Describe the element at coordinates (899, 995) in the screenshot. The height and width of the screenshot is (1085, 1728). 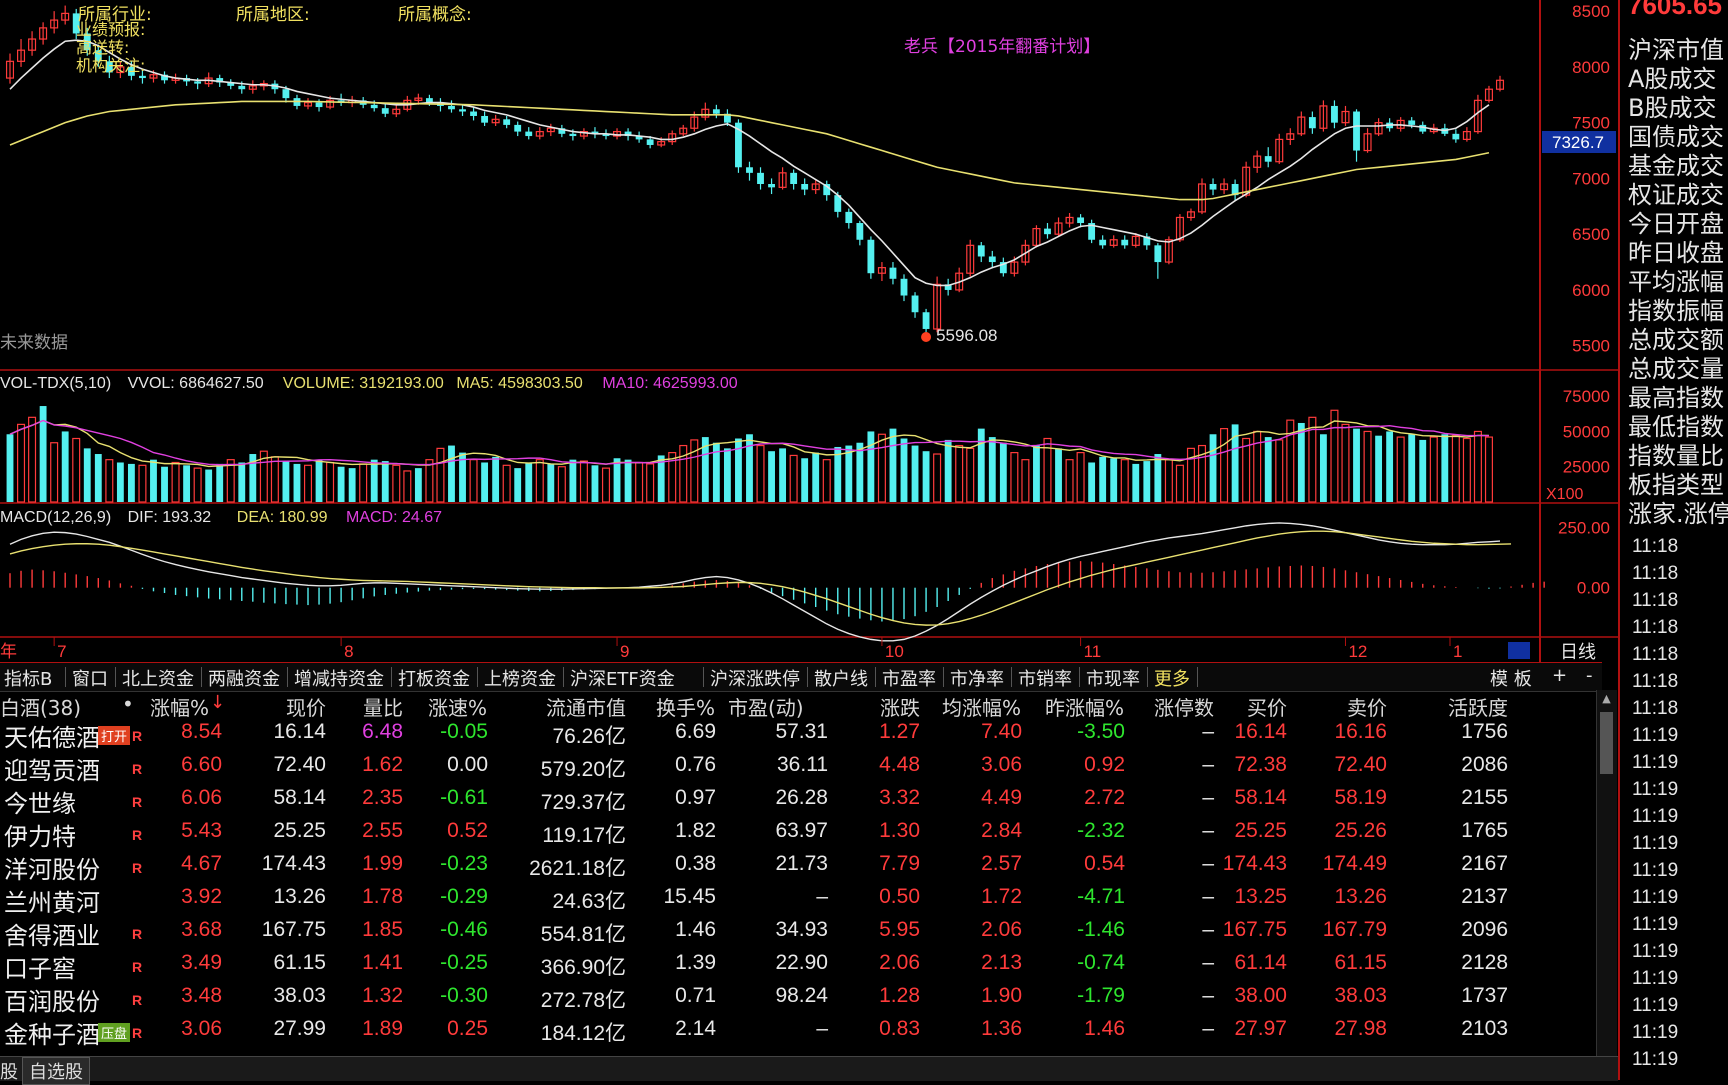
I see `table-cell: 1.28` at that location.